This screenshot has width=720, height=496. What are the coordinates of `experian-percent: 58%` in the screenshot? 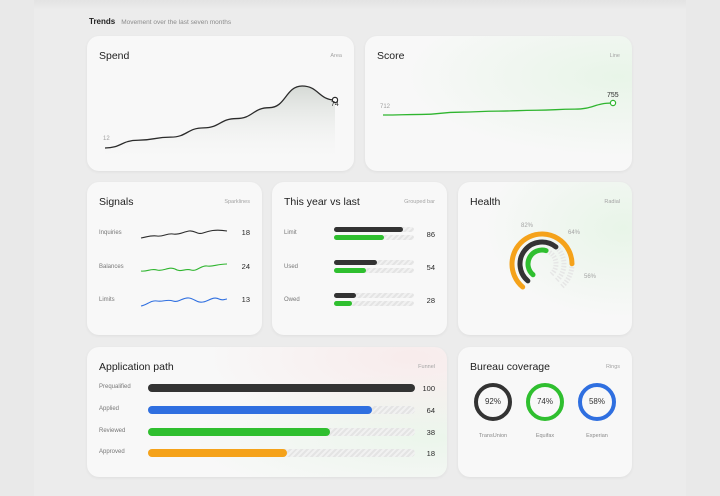 It's located at (596, 401).